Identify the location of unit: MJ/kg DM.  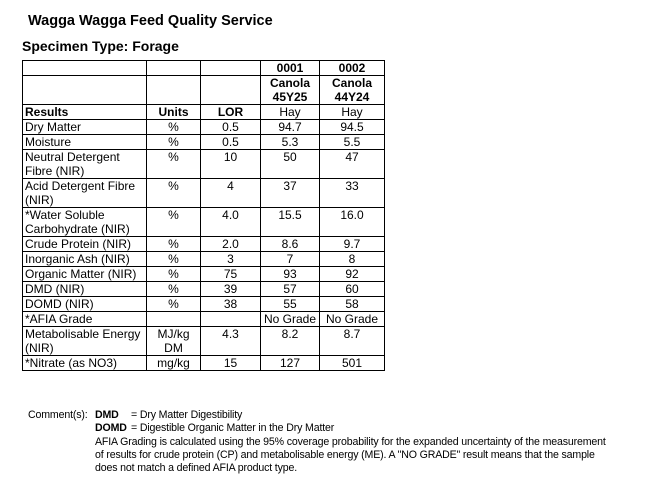
(173, 341).